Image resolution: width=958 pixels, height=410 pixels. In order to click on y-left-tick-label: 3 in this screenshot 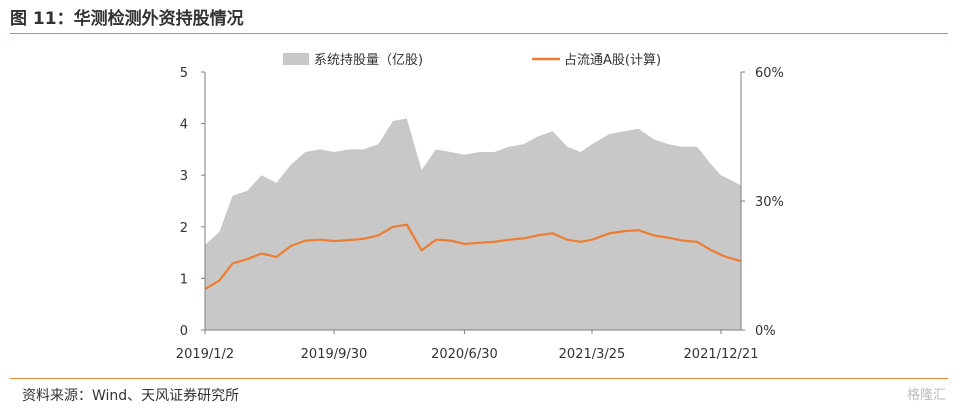, I will do `click(184, 176)`.